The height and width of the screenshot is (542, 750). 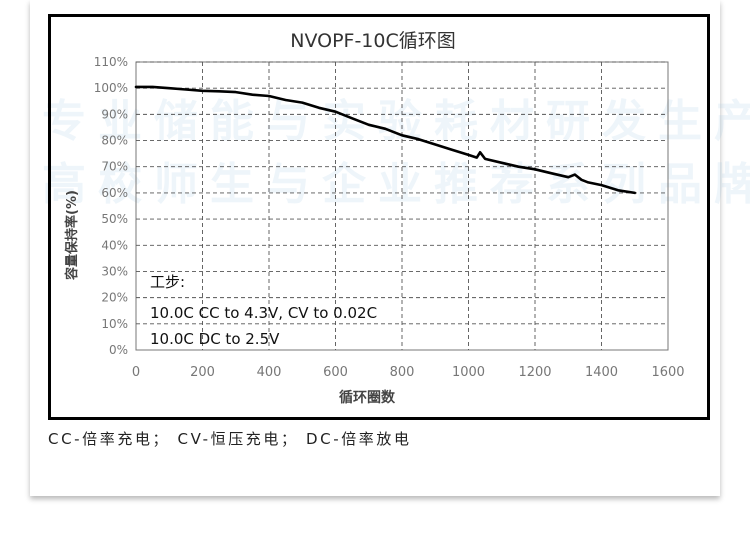 I want to click on x-axis-label: 循环圈数, so click(x=367, y=397).